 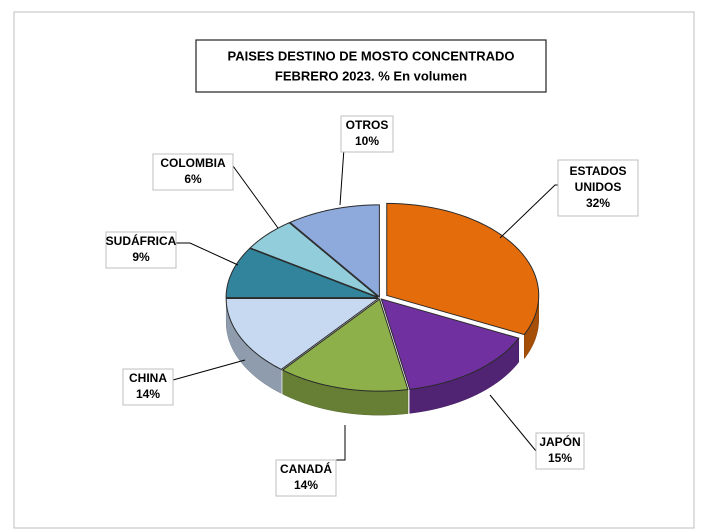 What do you see at coordinates (306, 468) in the screenshot?
I see `data-label: CANADÁ` at bounding box center [306, 468].